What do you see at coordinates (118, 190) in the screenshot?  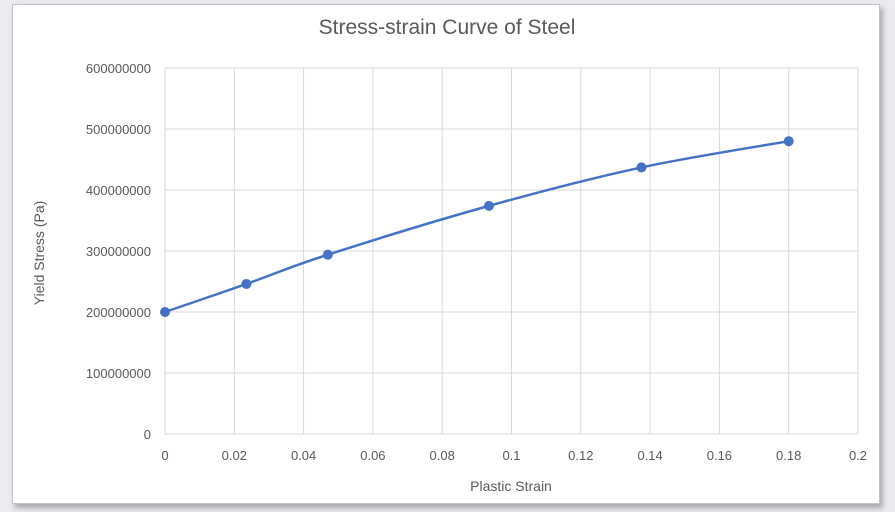 I see `y-tick-label: 400000000` at bounding box center [118, 190].